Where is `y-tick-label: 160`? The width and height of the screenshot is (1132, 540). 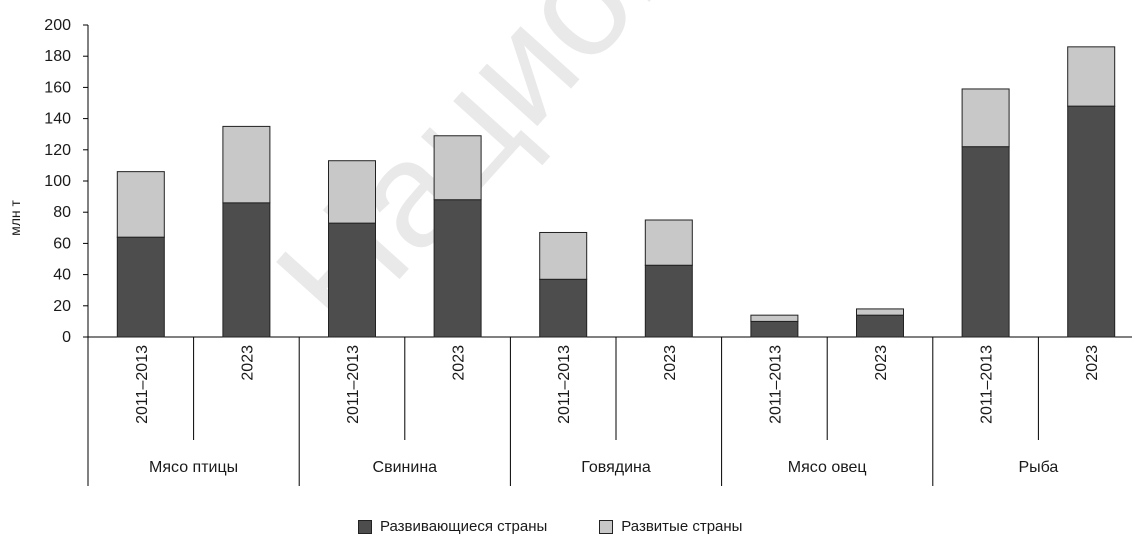 y-tick-label: 160 is located at coordinates (57, 87).